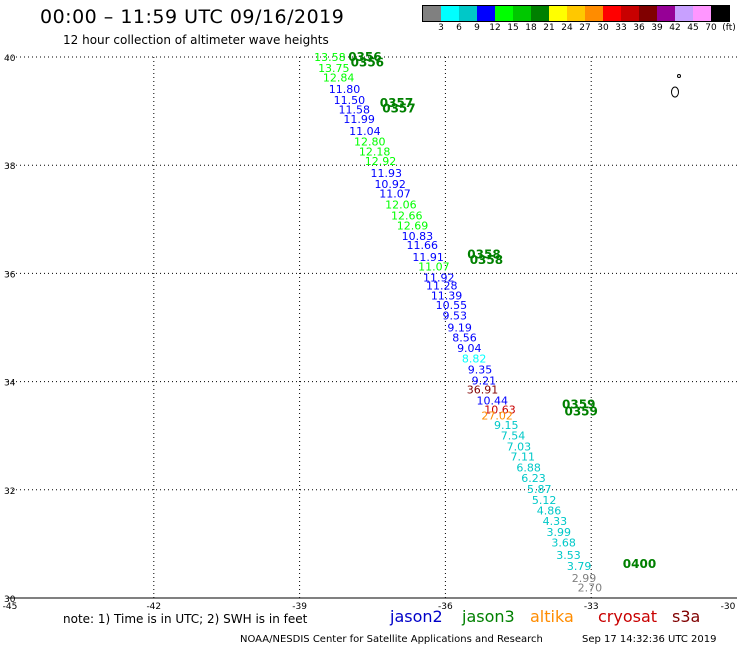  Describe the element at coordinates (558, 532) in the screenshot. I see `swh-point: 3.99` at that location.